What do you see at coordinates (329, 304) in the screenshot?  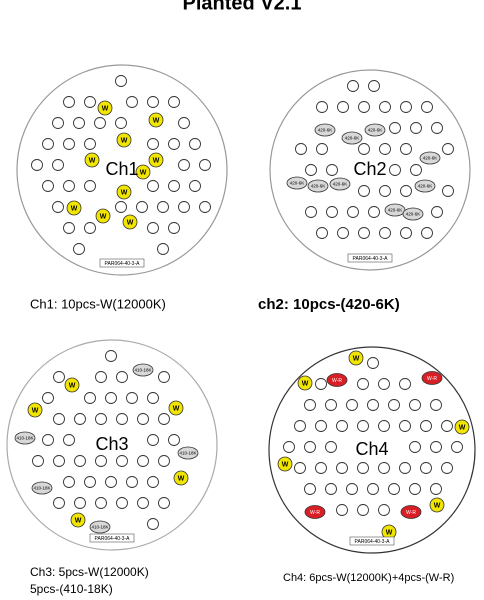 I see `caption: ch2: 10pcs-(420-6K)` at bounding box center [329, 304].